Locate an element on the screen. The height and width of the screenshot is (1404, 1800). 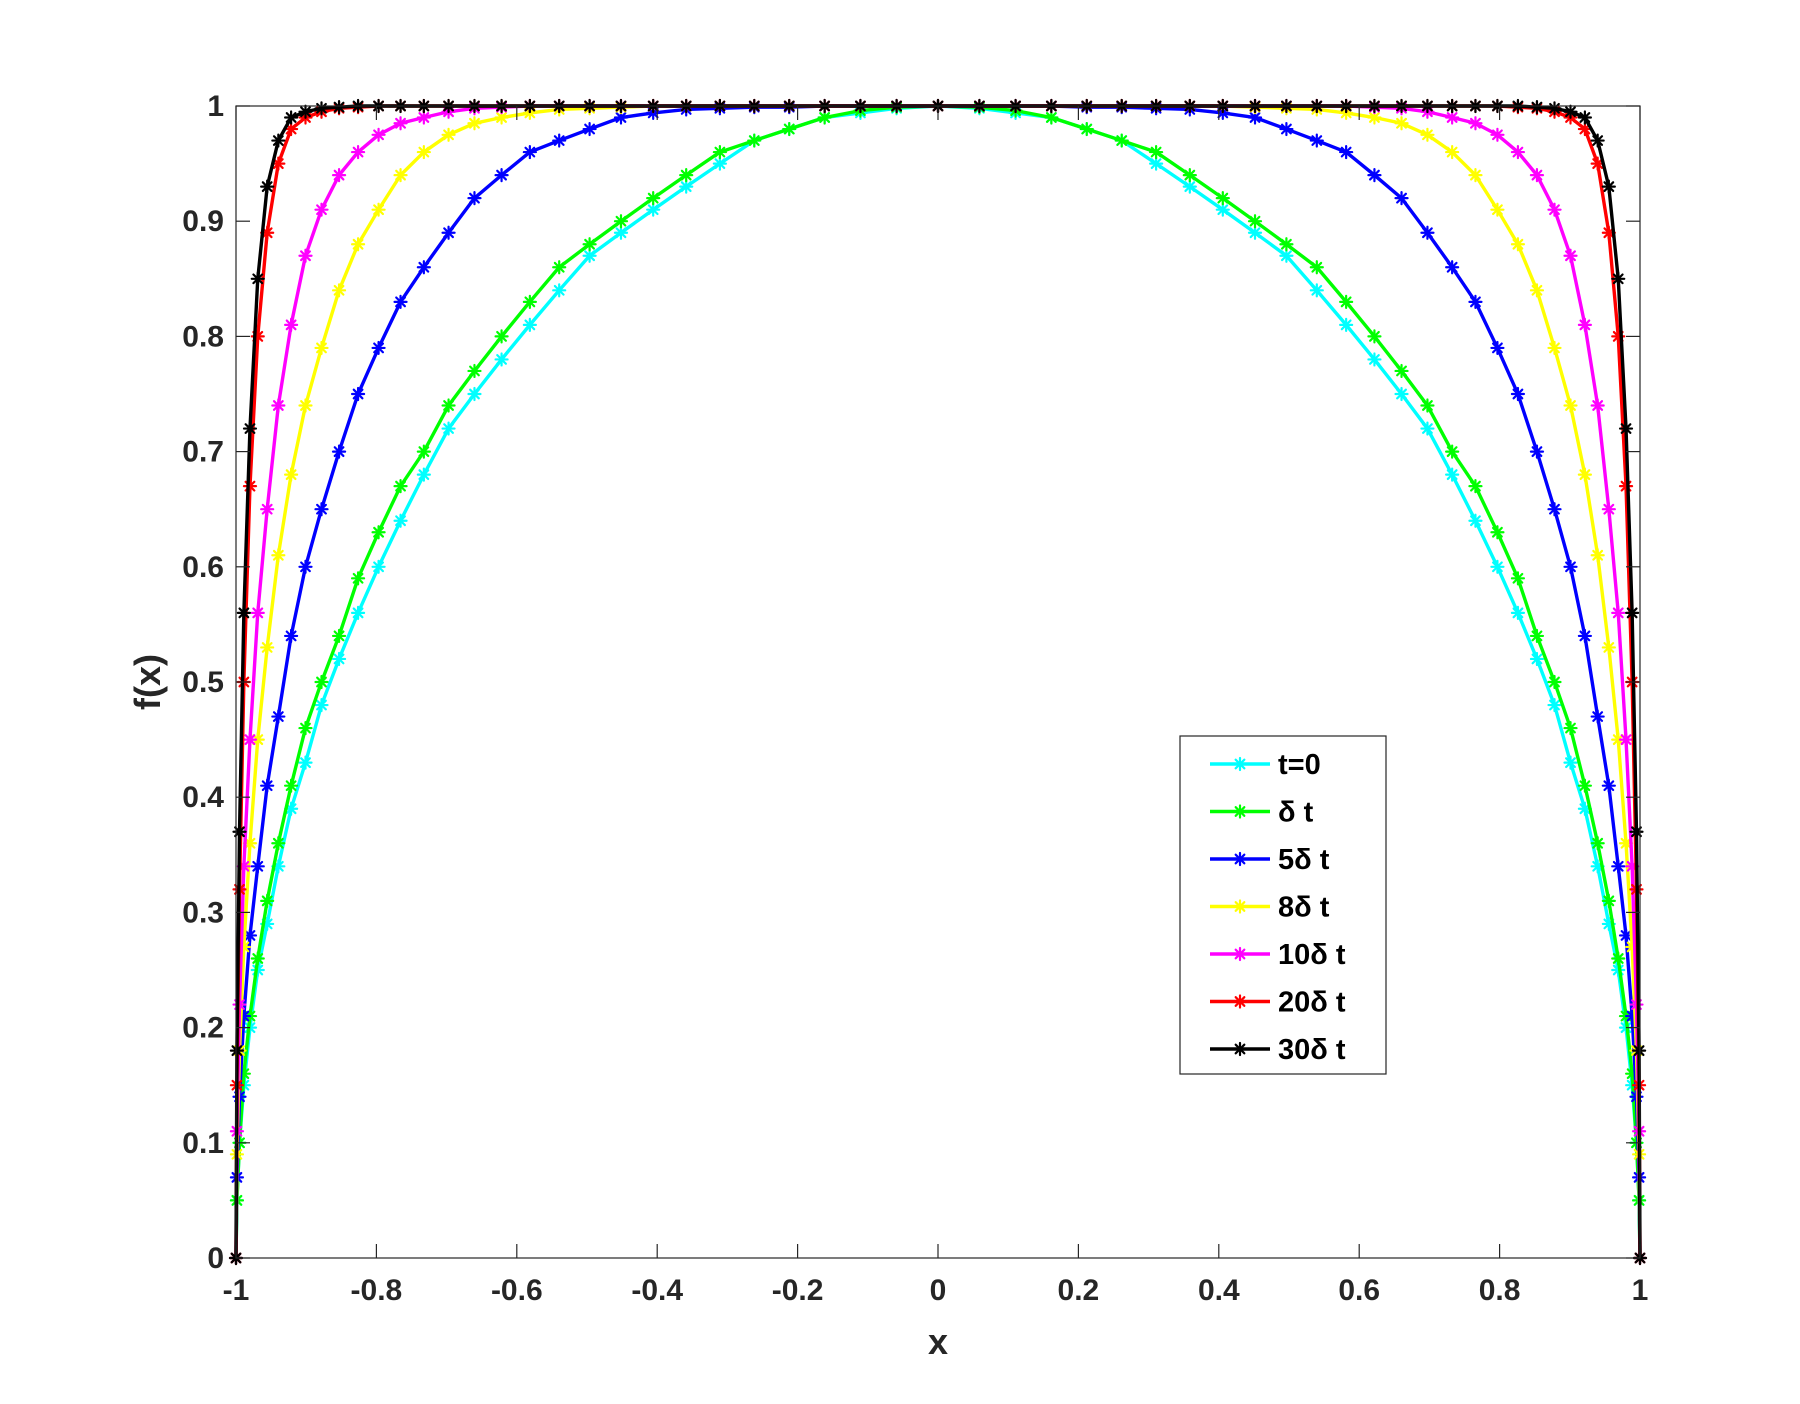
y-tick-label: 0.6 is located at coordinates (203, 567).